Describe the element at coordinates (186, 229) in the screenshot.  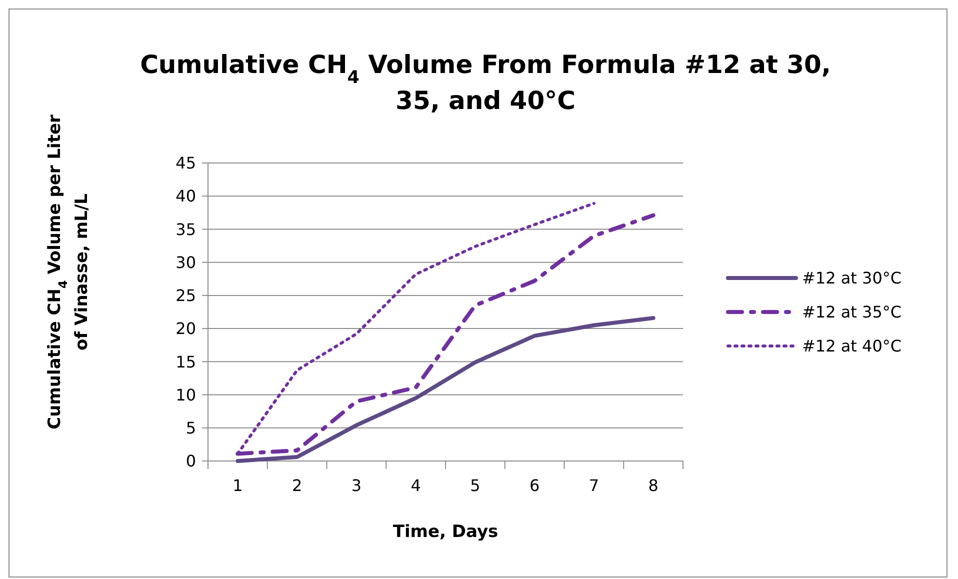
I see `y-tick-label: 35` at that location.